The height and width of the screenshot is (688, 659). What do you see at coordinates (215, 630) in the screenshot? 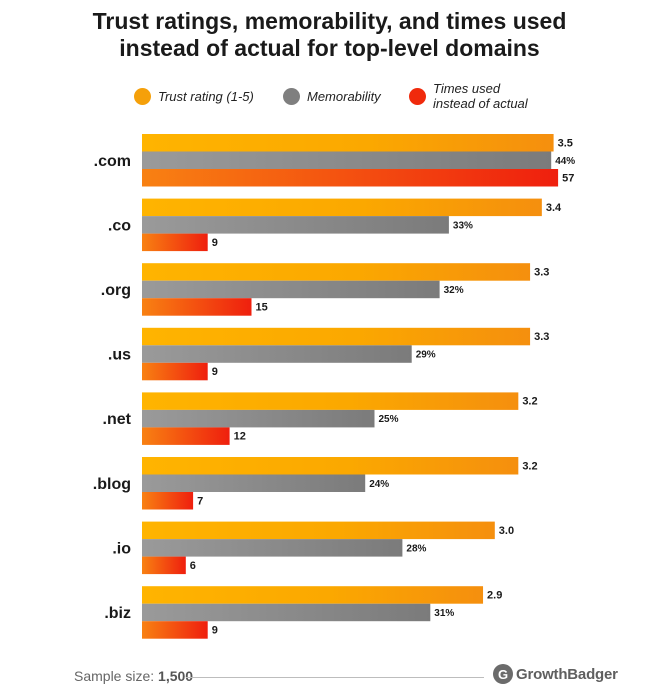
I see `data-label-times-used-biz: 9` at bounding box center [215, 630].